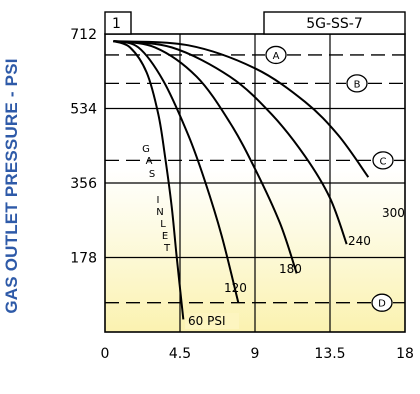  Describe the element at coordinates (149, 161) in the screenshot. I see `inlet-letter: A` at that location.